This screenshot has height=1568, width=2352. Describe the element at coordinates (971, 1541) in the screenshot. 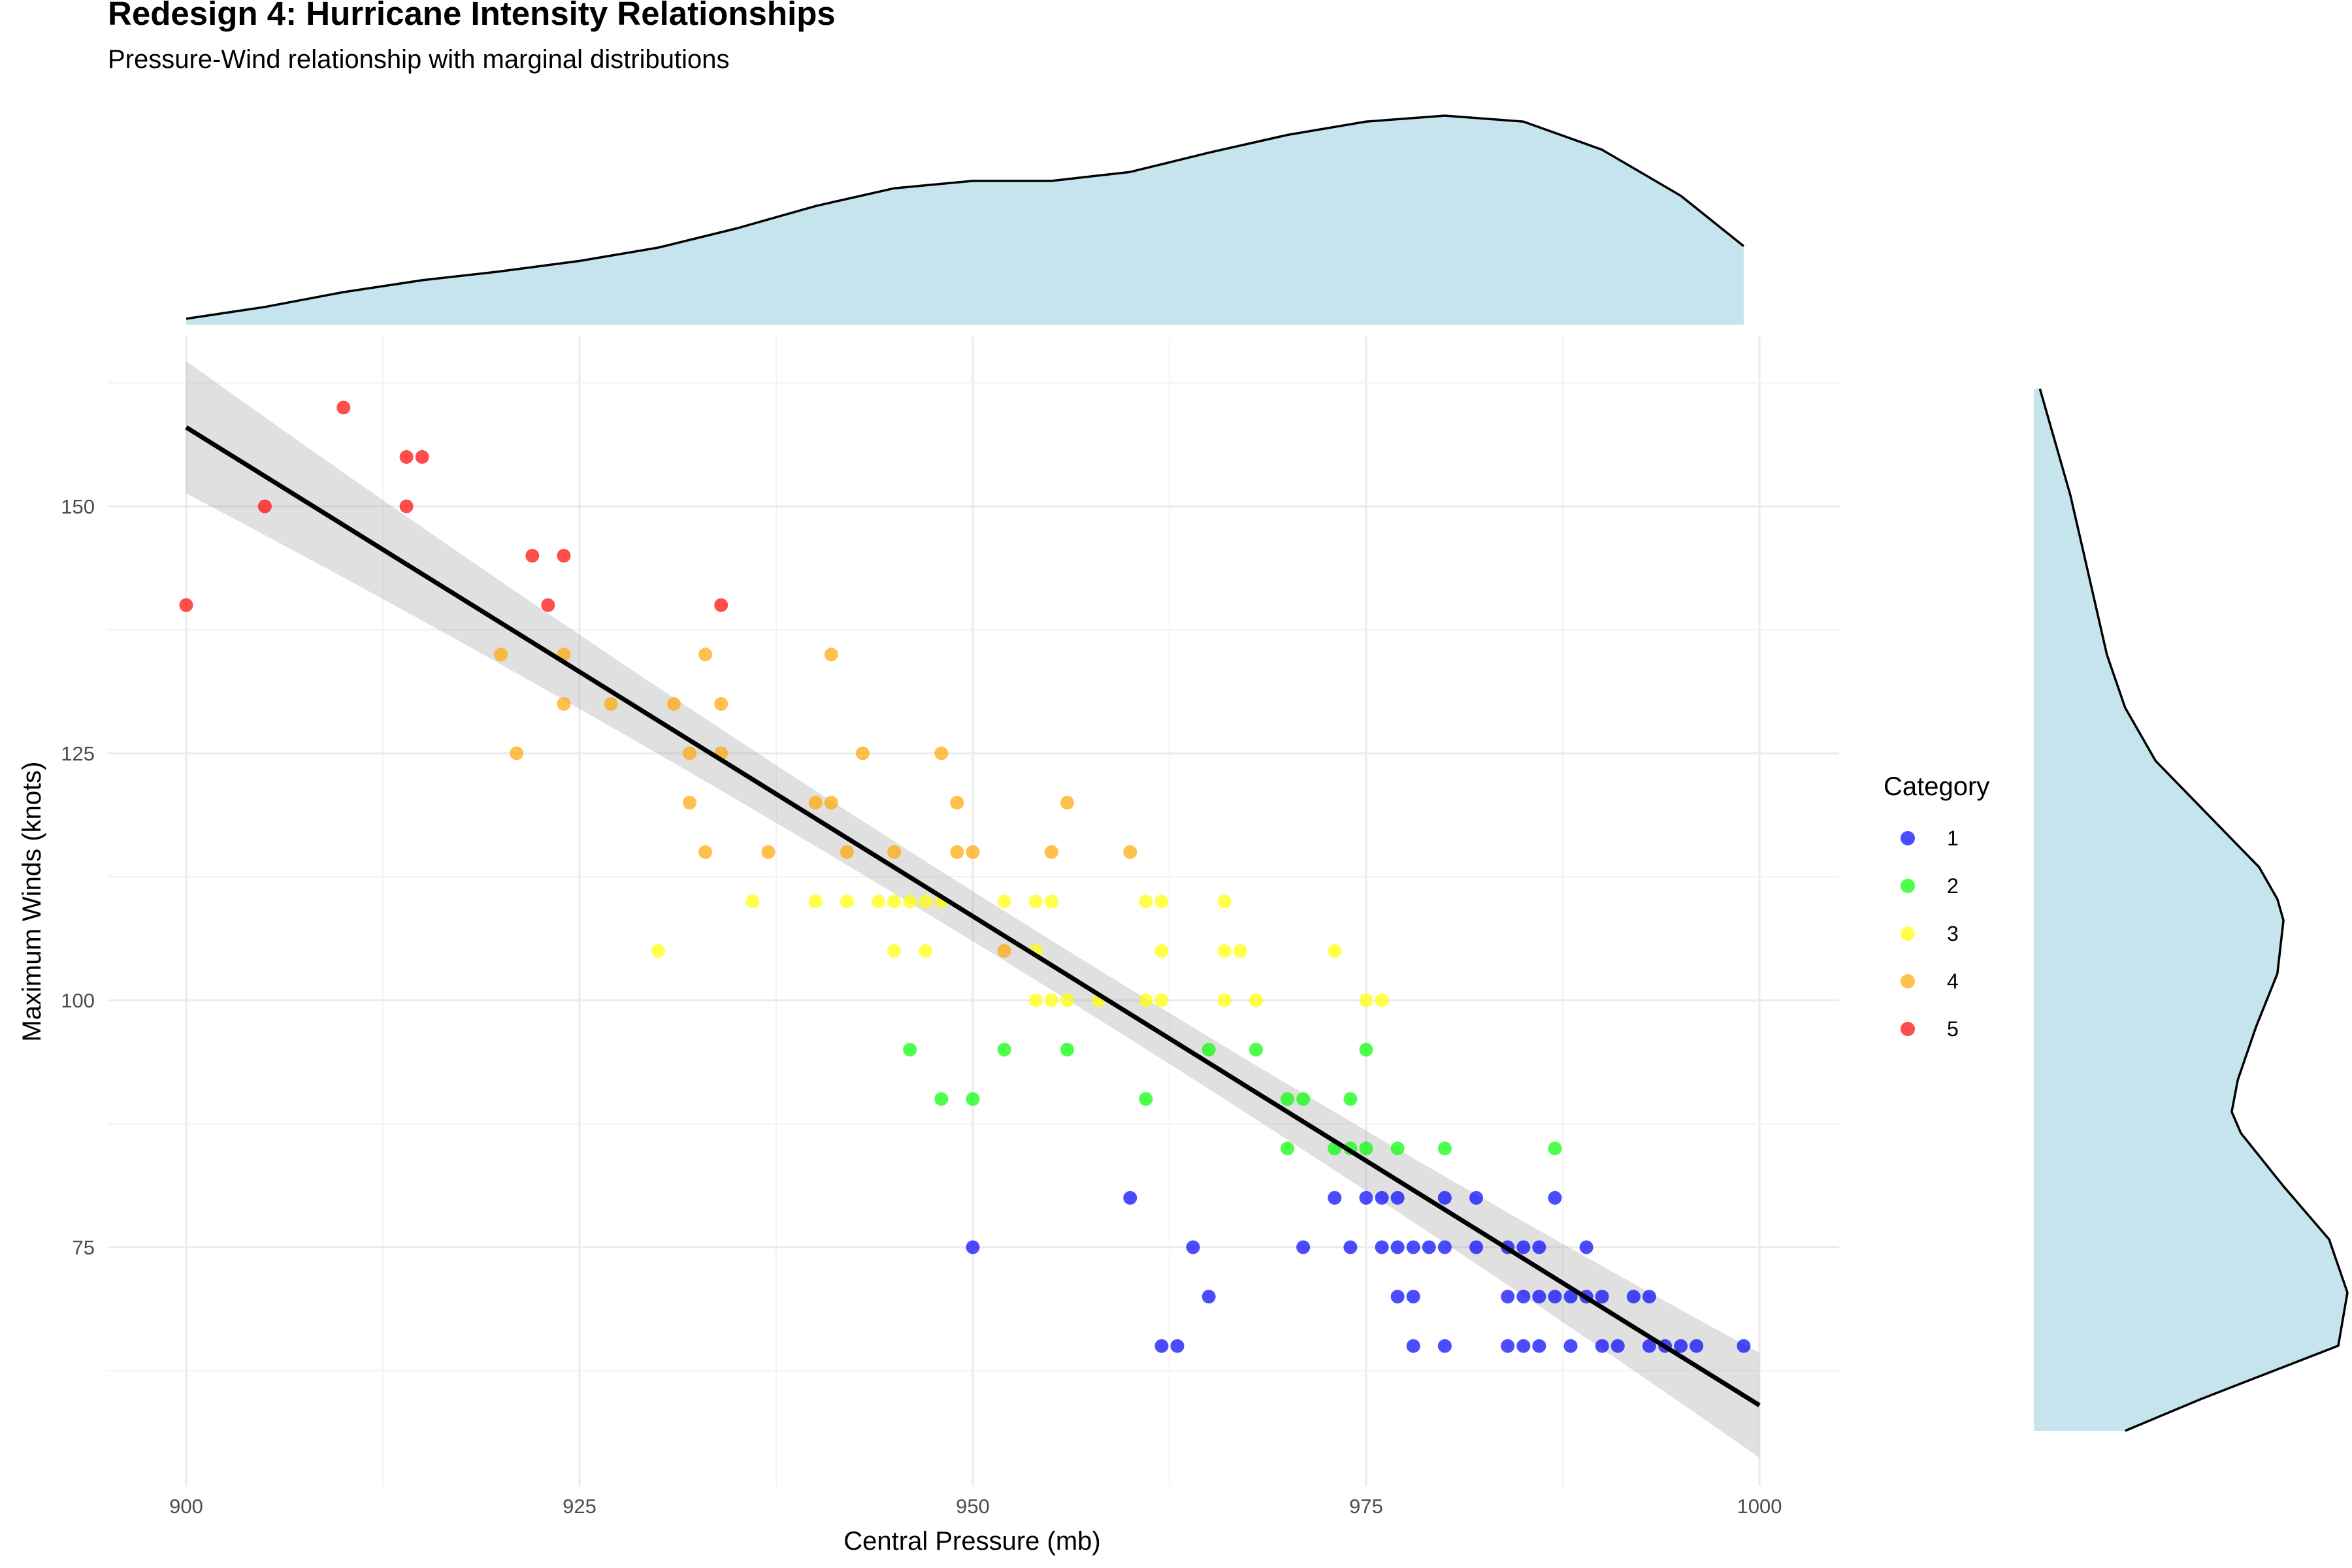

I see `x-axis-title: Central Pressure (mb)` at that location.